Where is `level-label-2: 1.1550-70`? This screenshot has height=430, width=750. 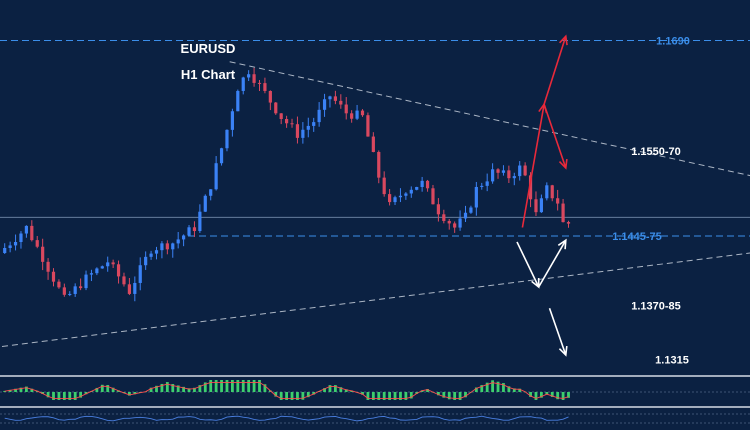 level-label-2: 1.1550-70 is located at coordinates (656, 152).